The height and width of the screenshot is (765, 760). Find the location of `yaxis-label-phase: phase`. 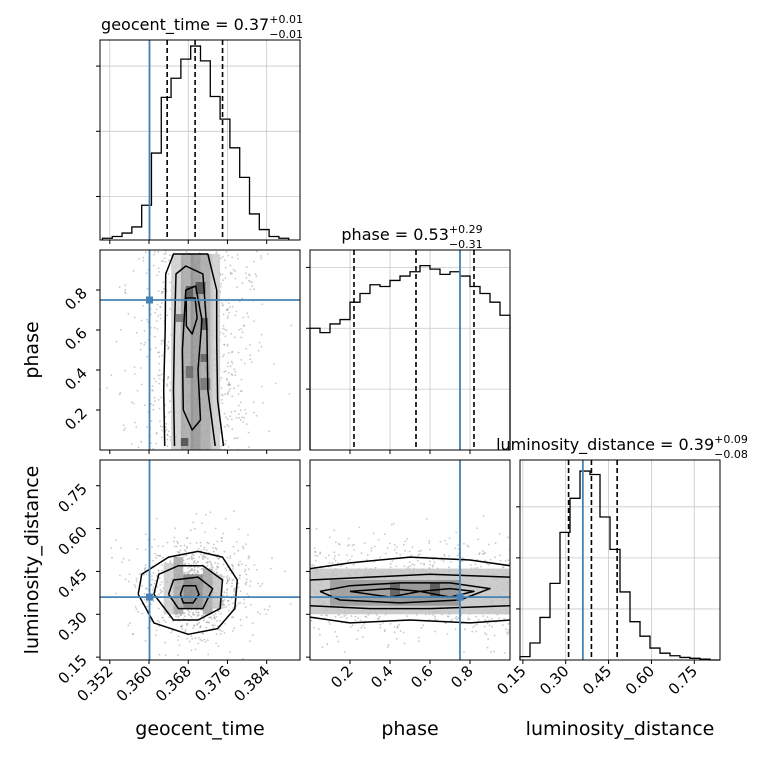

yaxis-label-phase: phase is located at coordinates (32, 349).